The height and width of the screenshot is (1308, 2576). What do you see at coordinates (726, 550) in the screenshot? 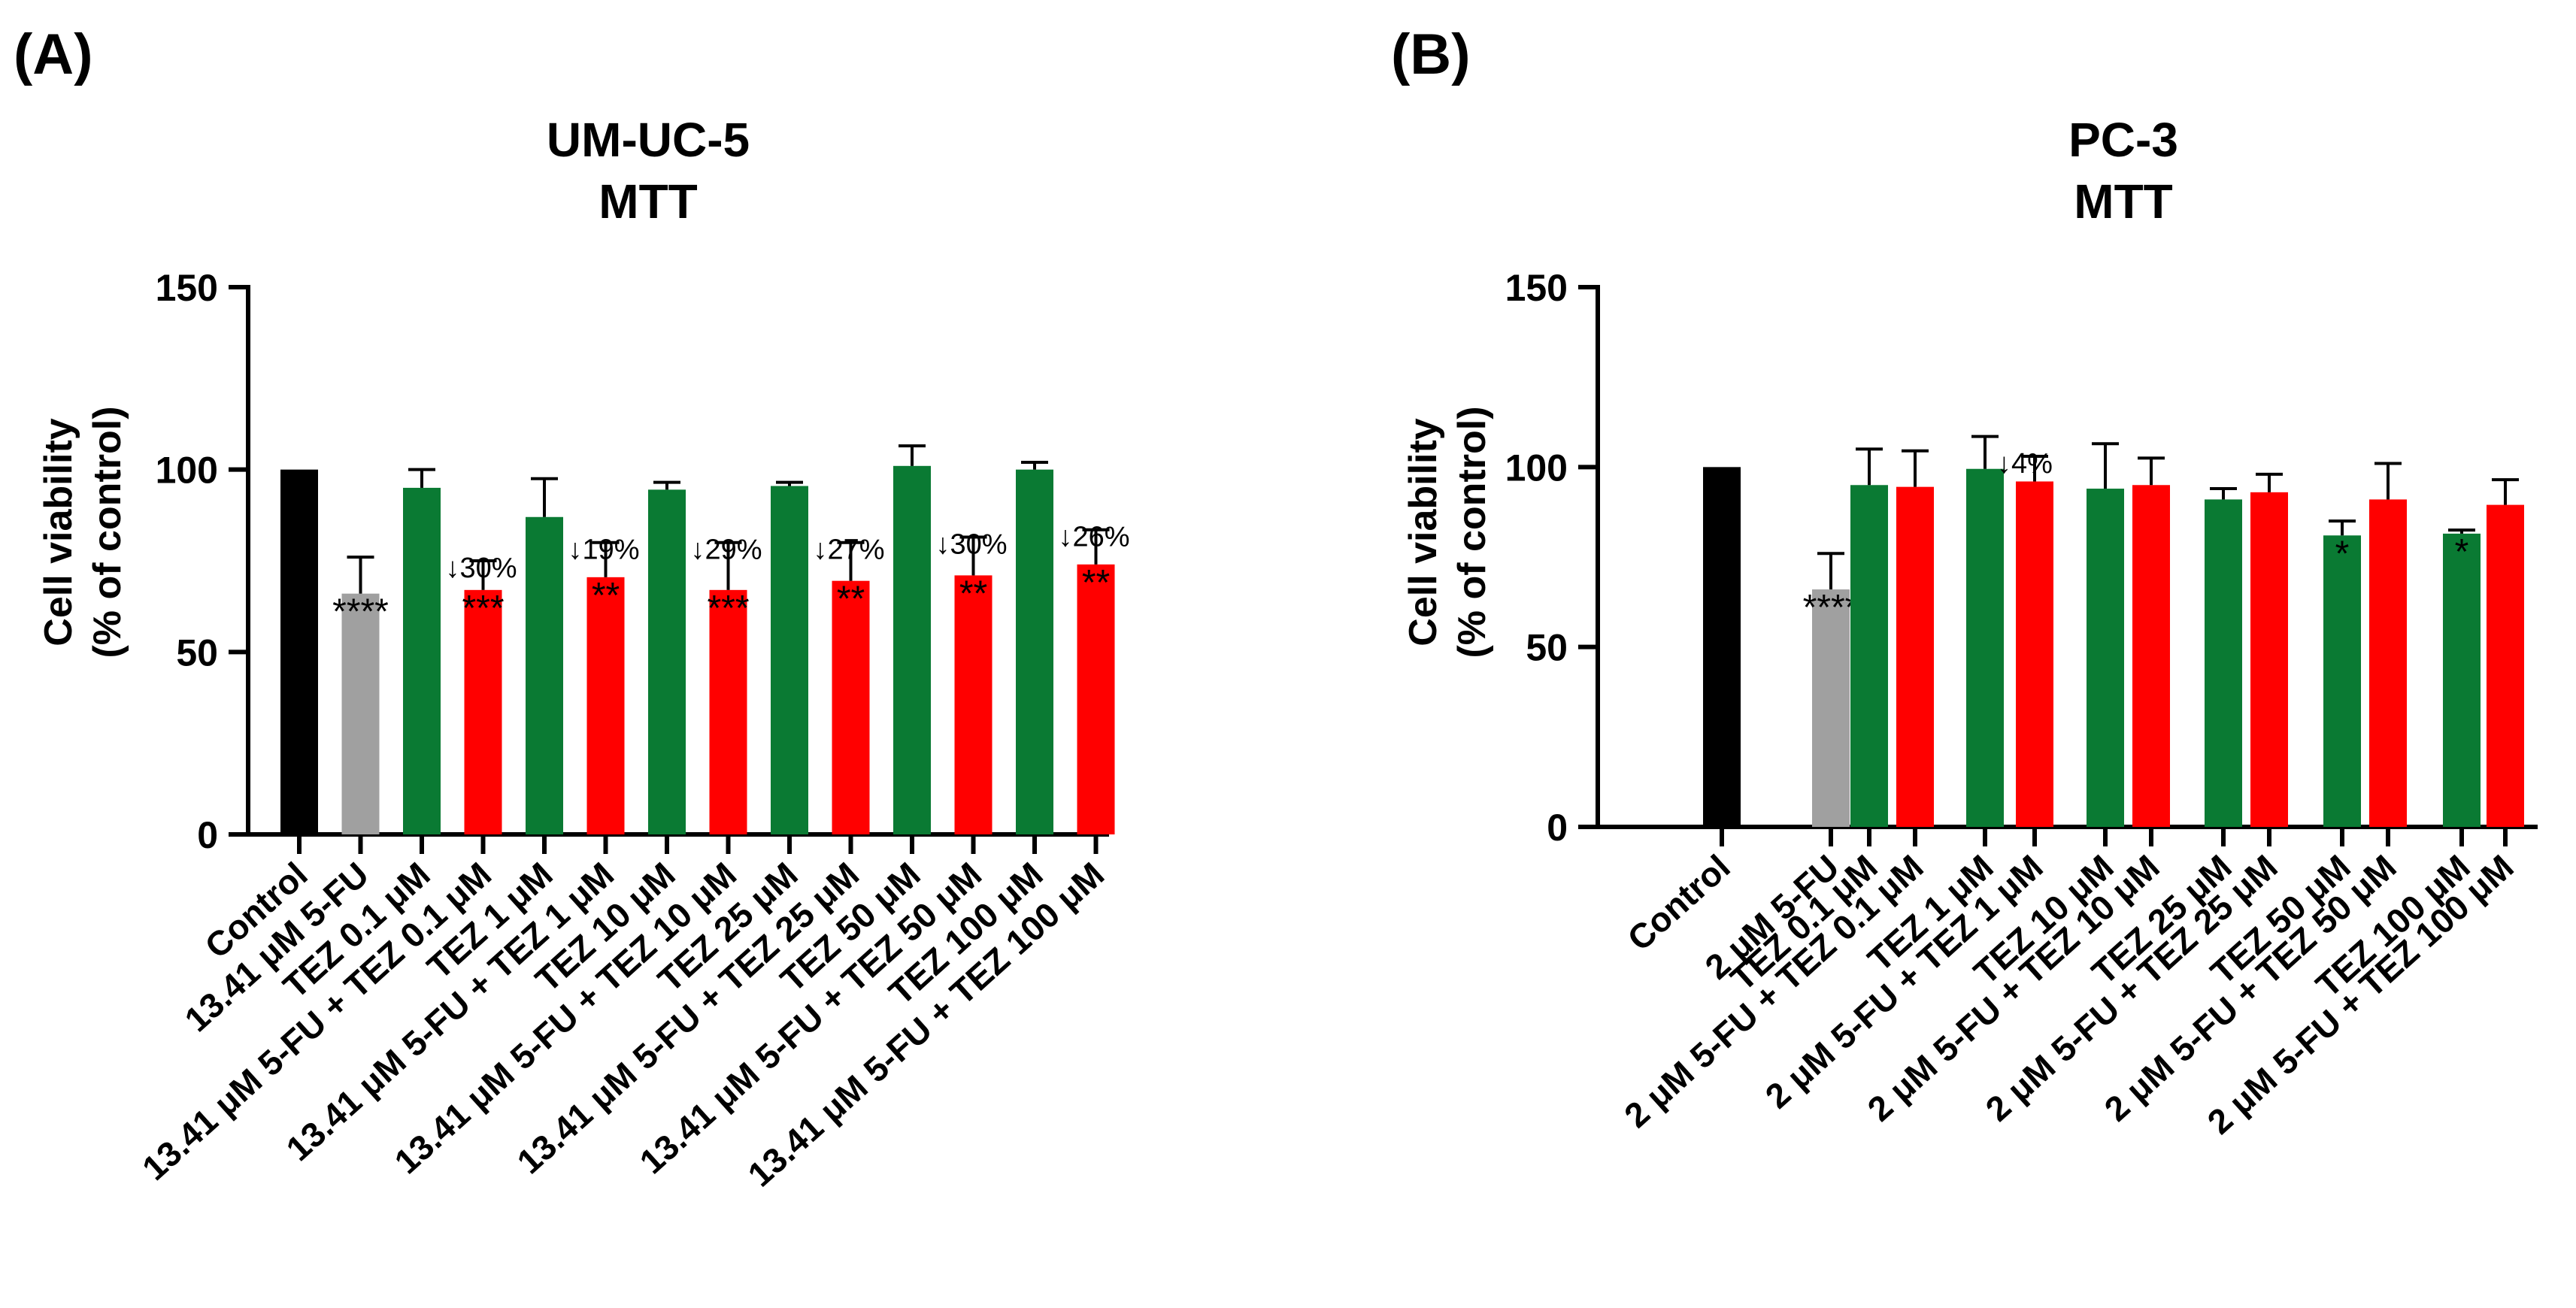
I see `reduction-annotation: ↓29%` at bounding box center [726, 550].